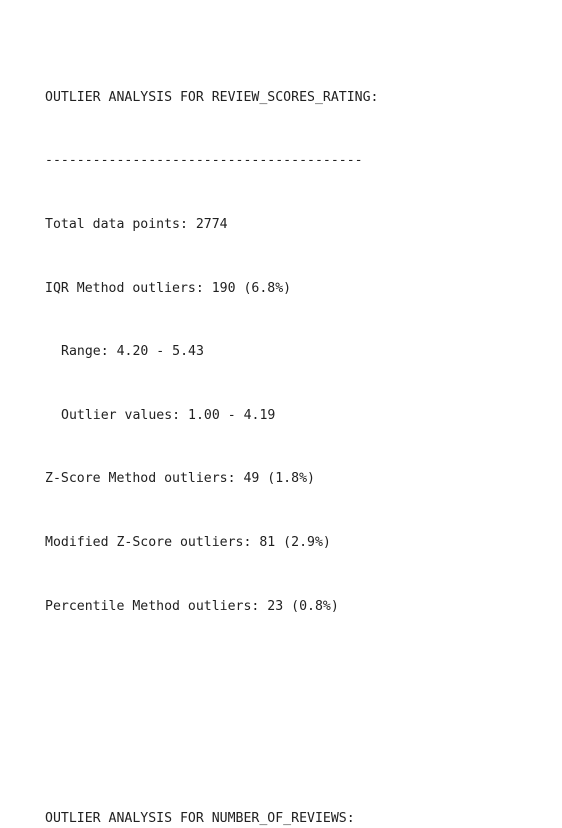 This screenshot has width=562, height=828. I want to click on section-title: OUTLIER ANALYSIS FOR NUMBER_OF_REVIEWS:, so click(200, 818).